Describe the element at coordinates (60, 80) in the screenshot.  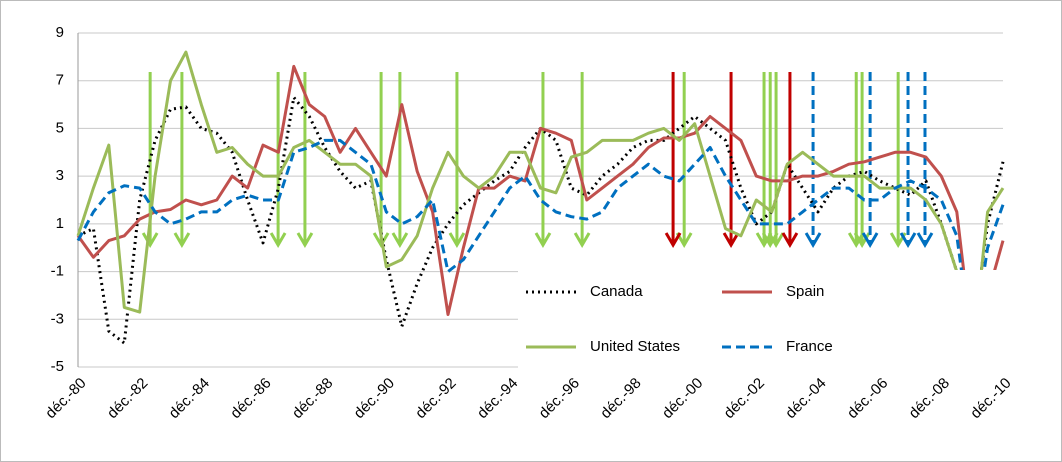
I see `y-tick-label: 7` at that location.